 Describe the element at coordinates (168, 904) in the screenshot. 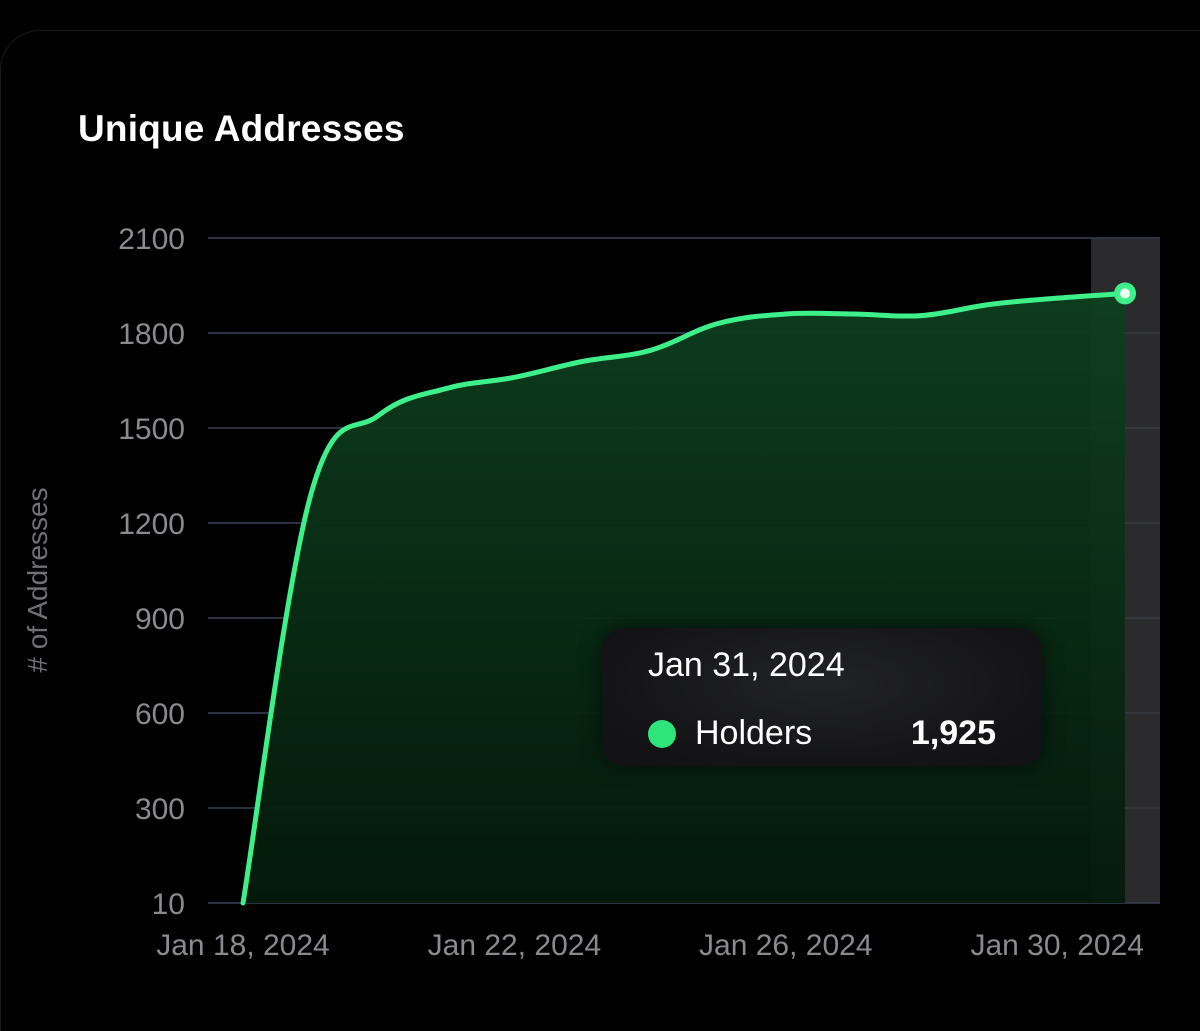

I see `y-tick-label: 10` at that location.